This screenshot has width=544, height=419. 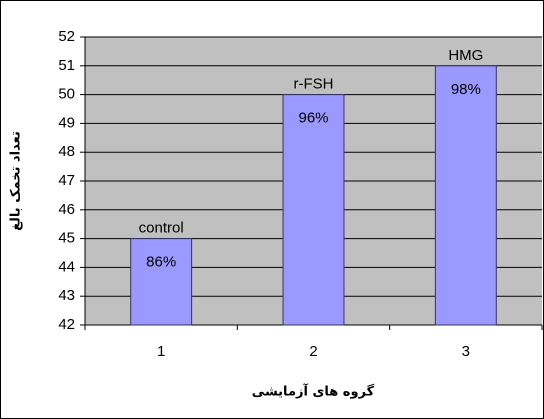 What do you see at coordinates (66, 36) in the screenshot?
I see `y-tick-label: 52` at bounding box center [66, 36].